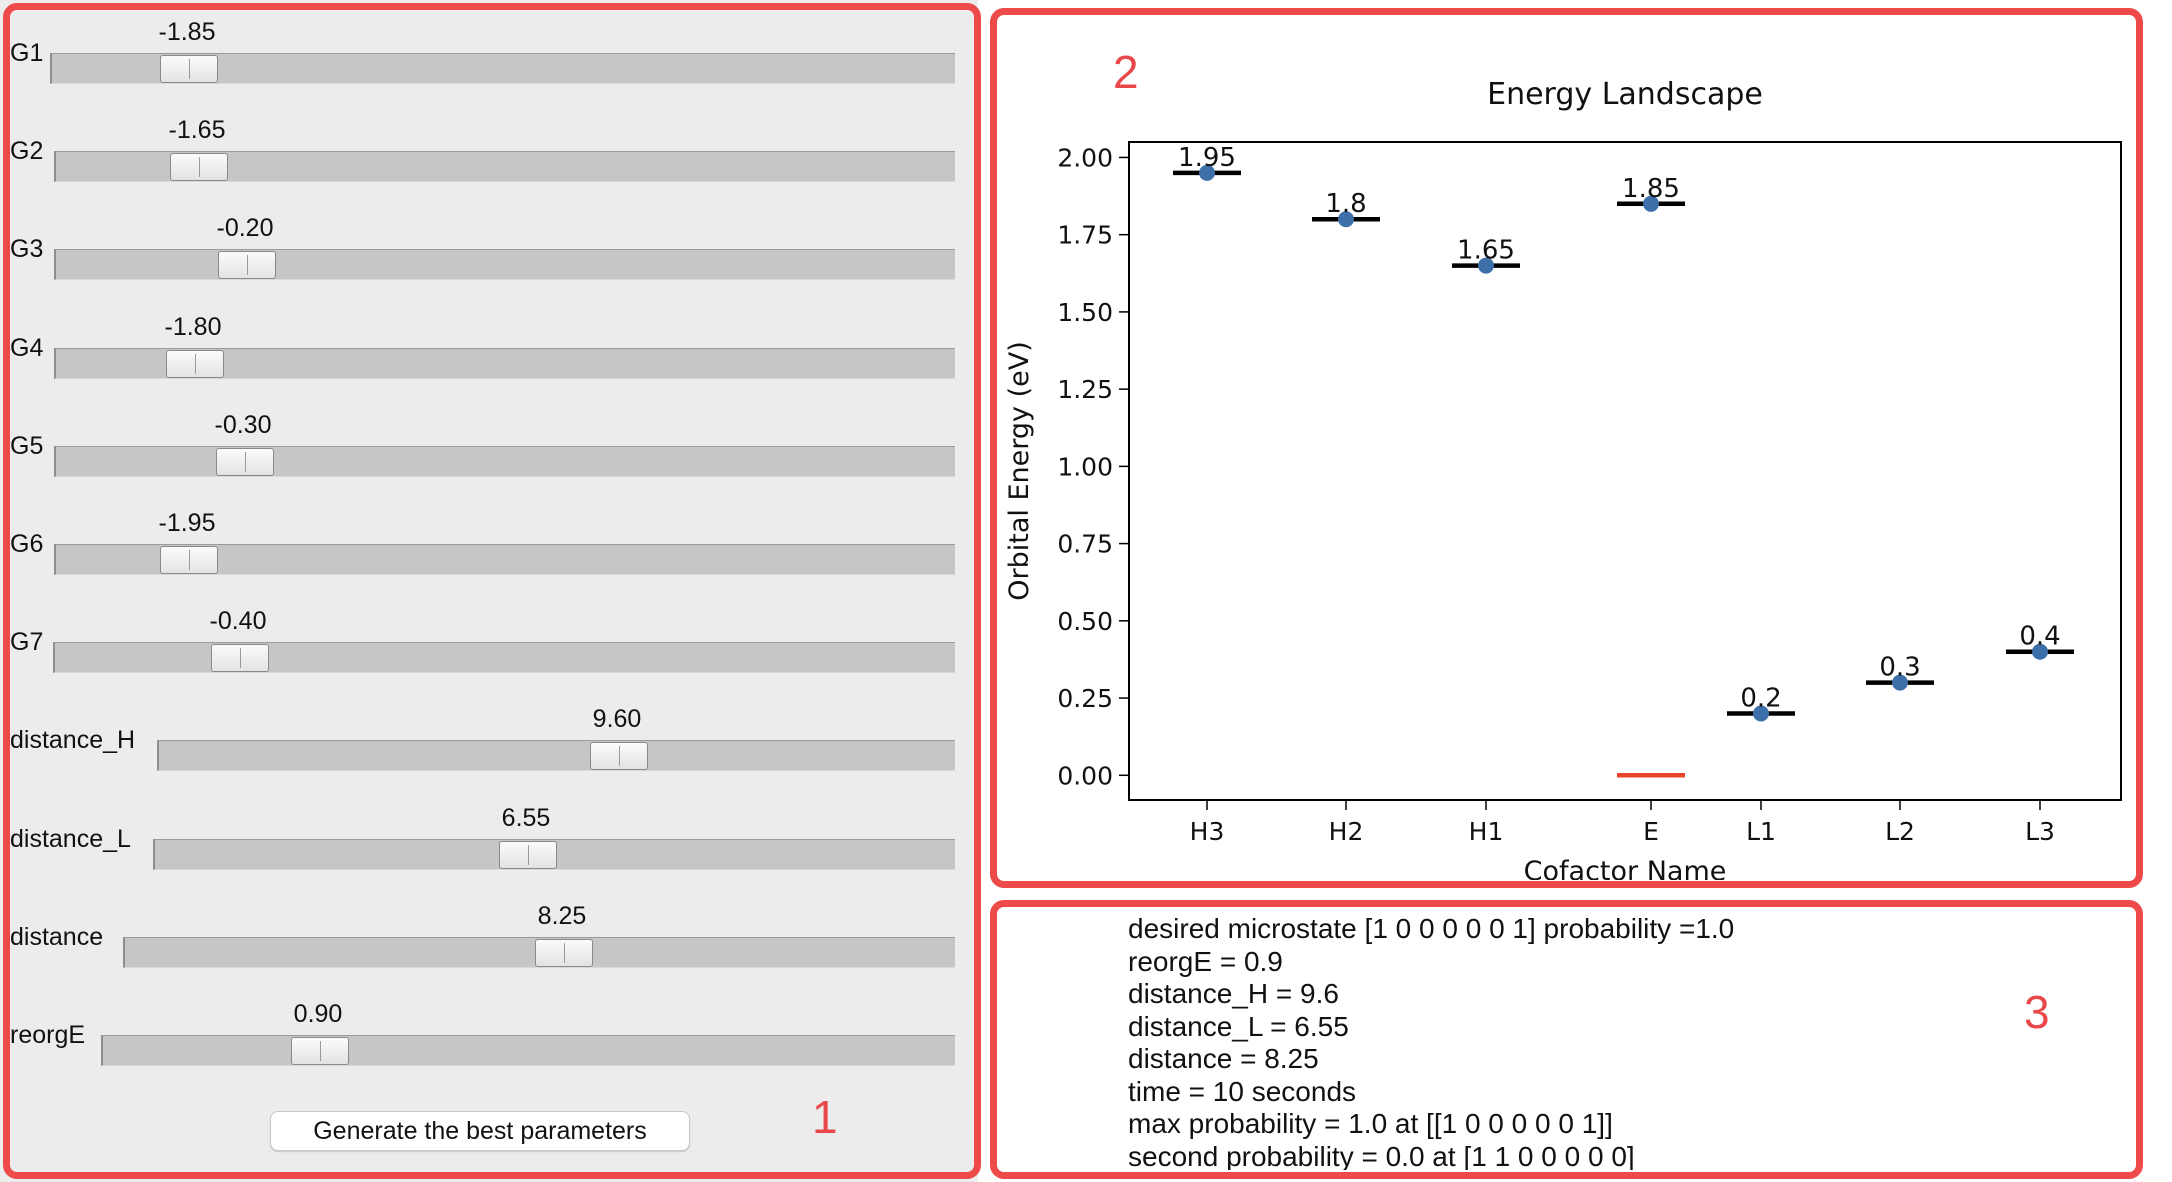  I want to click on slider-thumb-g7, so click(240, 658).